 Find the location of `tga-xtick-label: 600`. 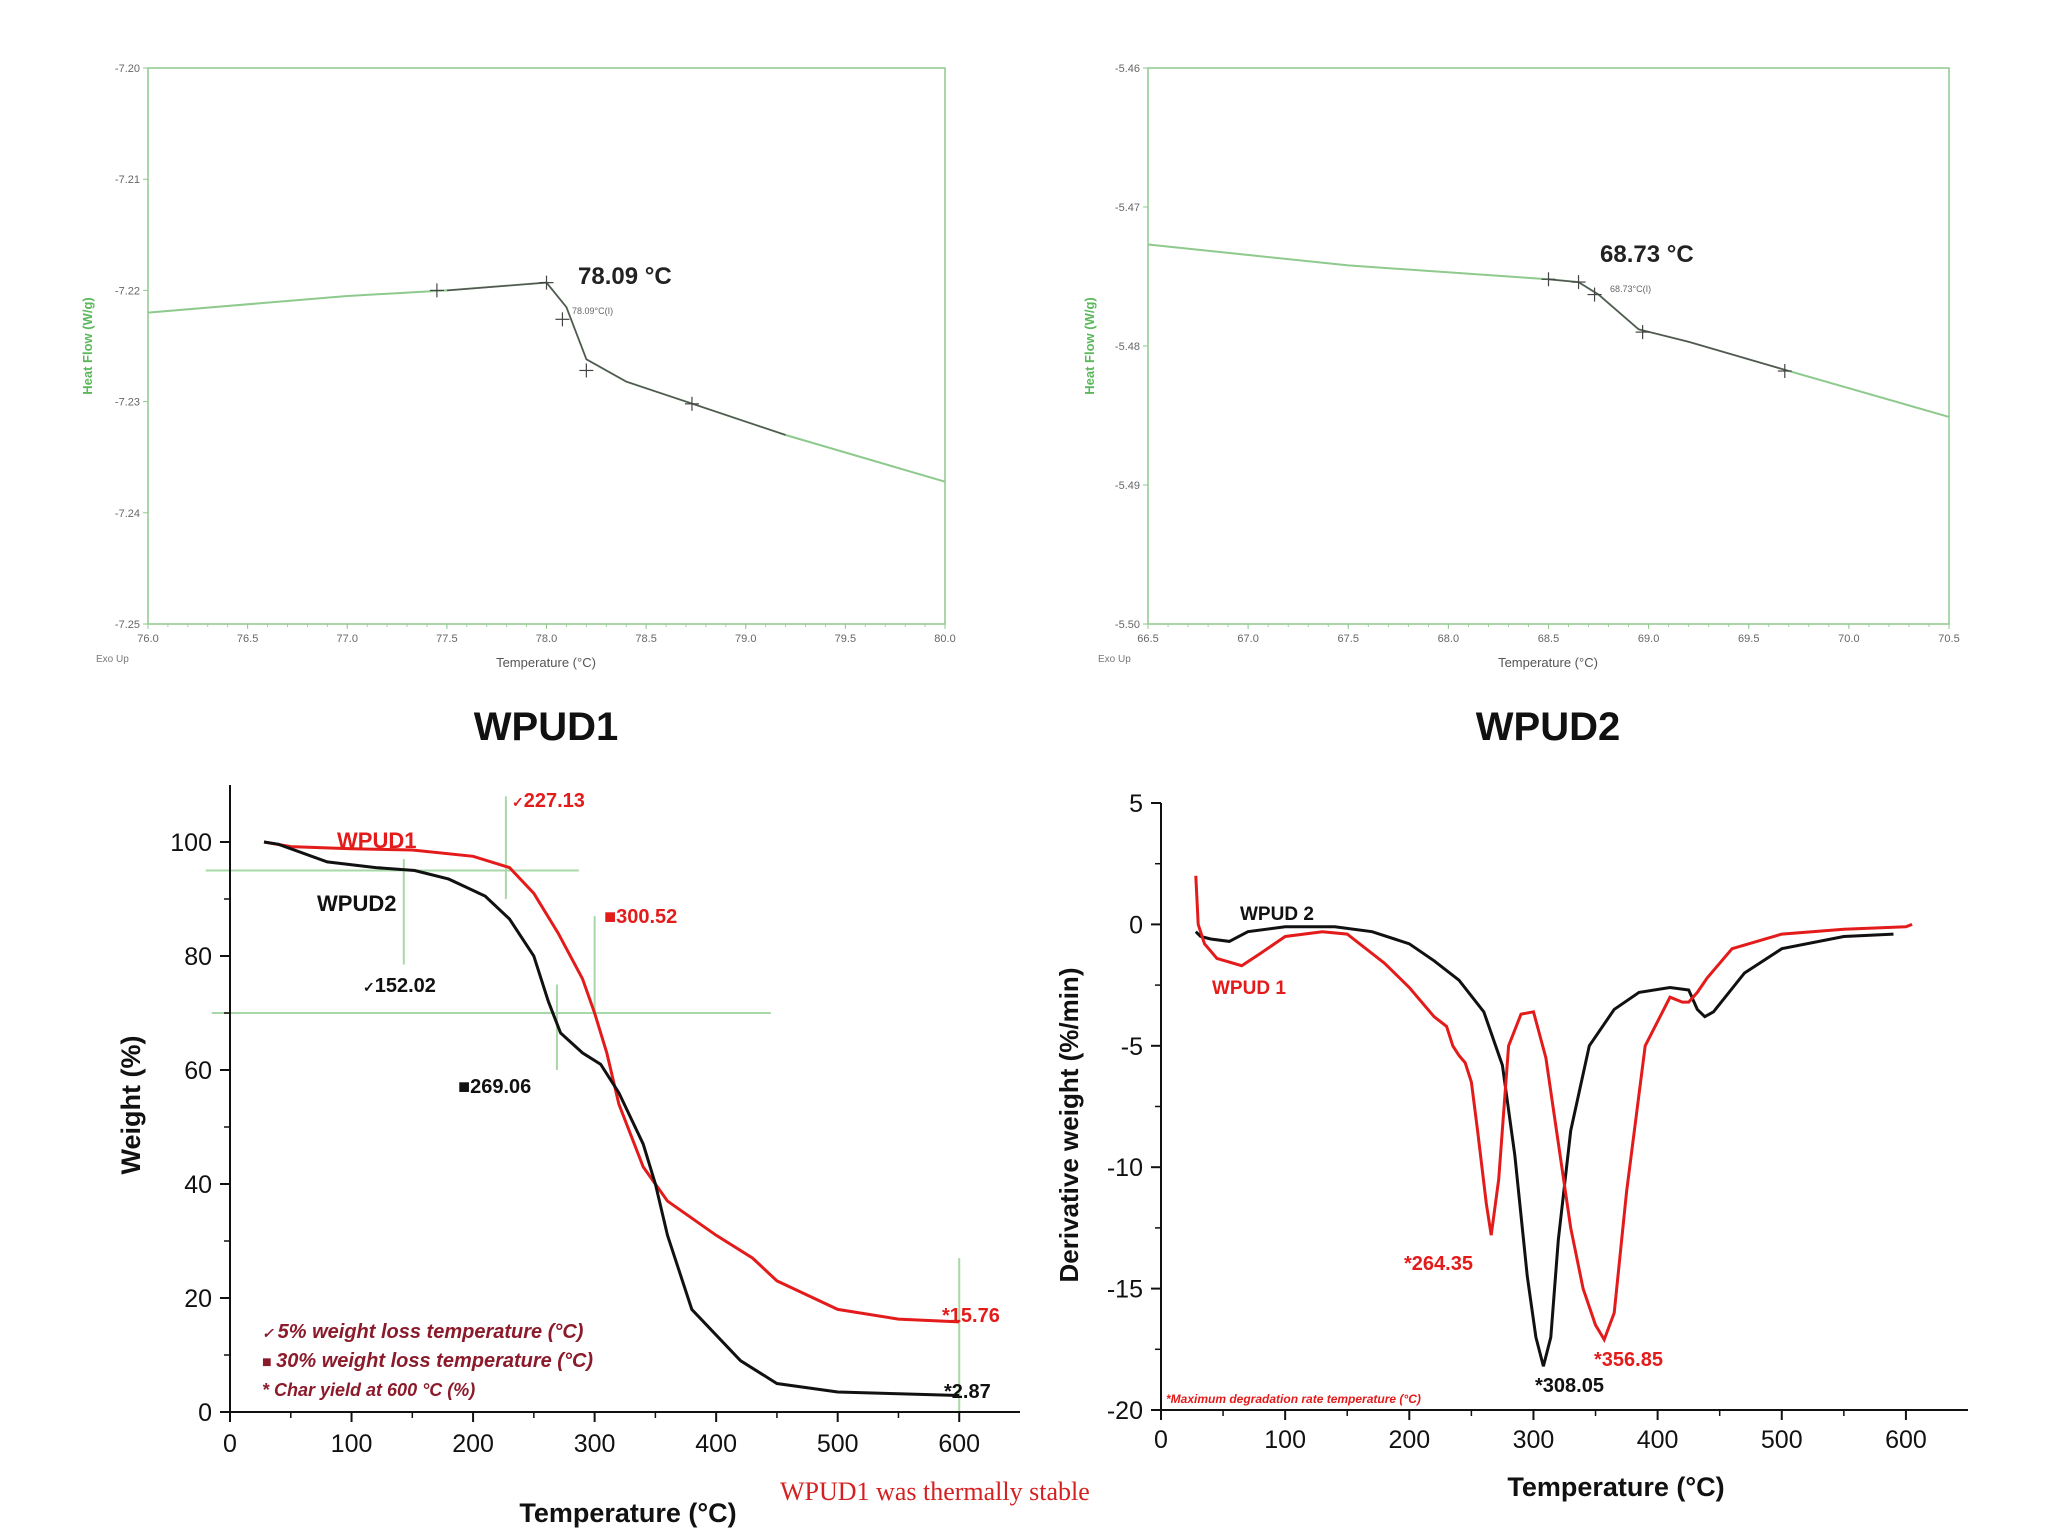

tga-xtick-label: 600 is located at coordinates (959, 1444).